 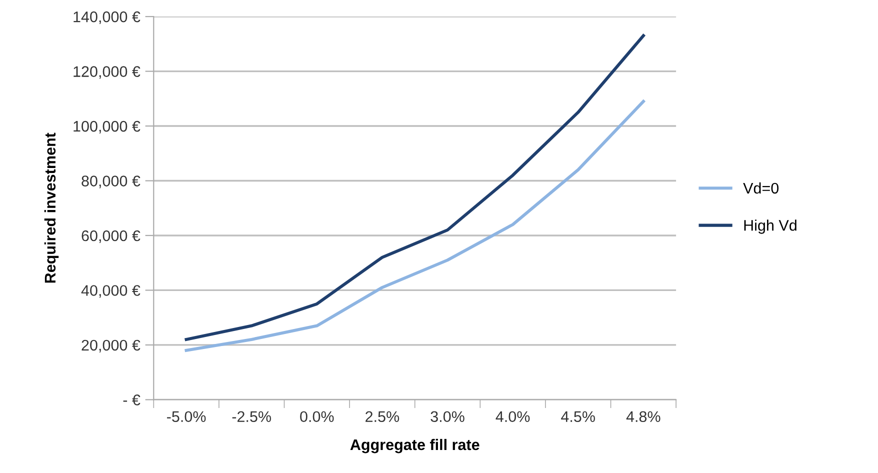 What do you see at coordinates (51, 207) in the screenshot?
I see `y-axis-title: Required investment` at bounding box center [51, 207].